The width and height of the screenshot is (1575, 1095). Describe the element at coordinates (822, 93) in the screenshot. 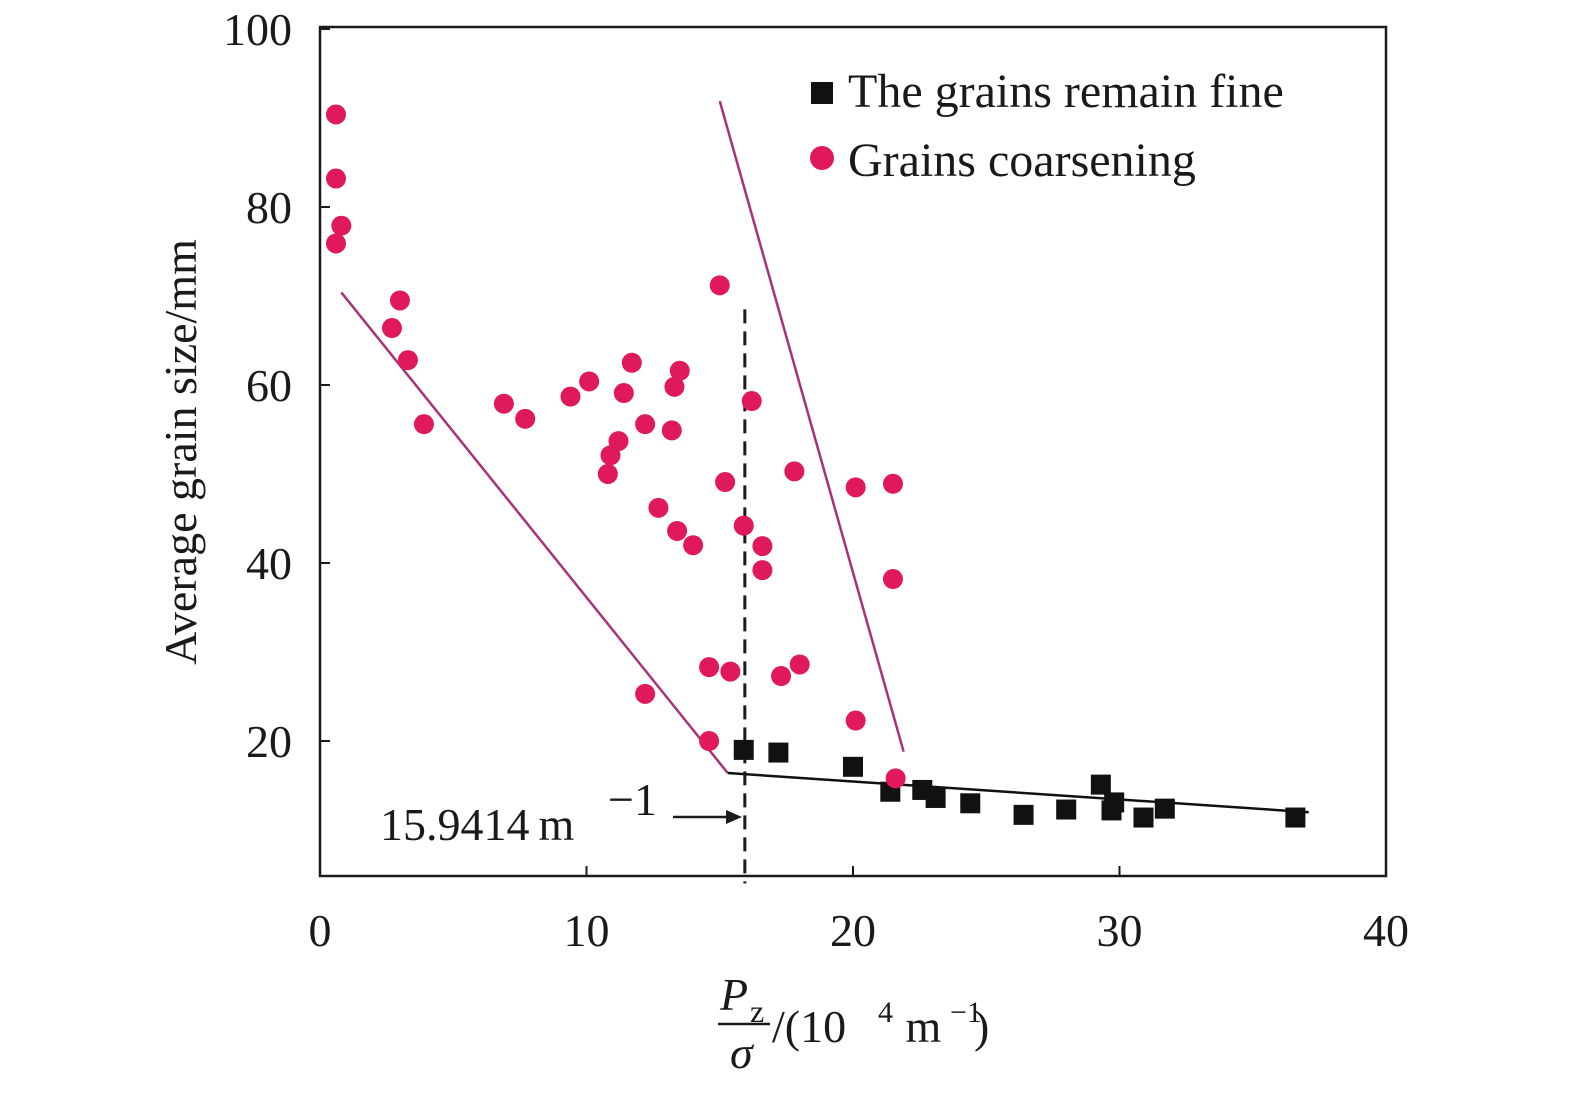

I see `legend-marker-fine` at that location.